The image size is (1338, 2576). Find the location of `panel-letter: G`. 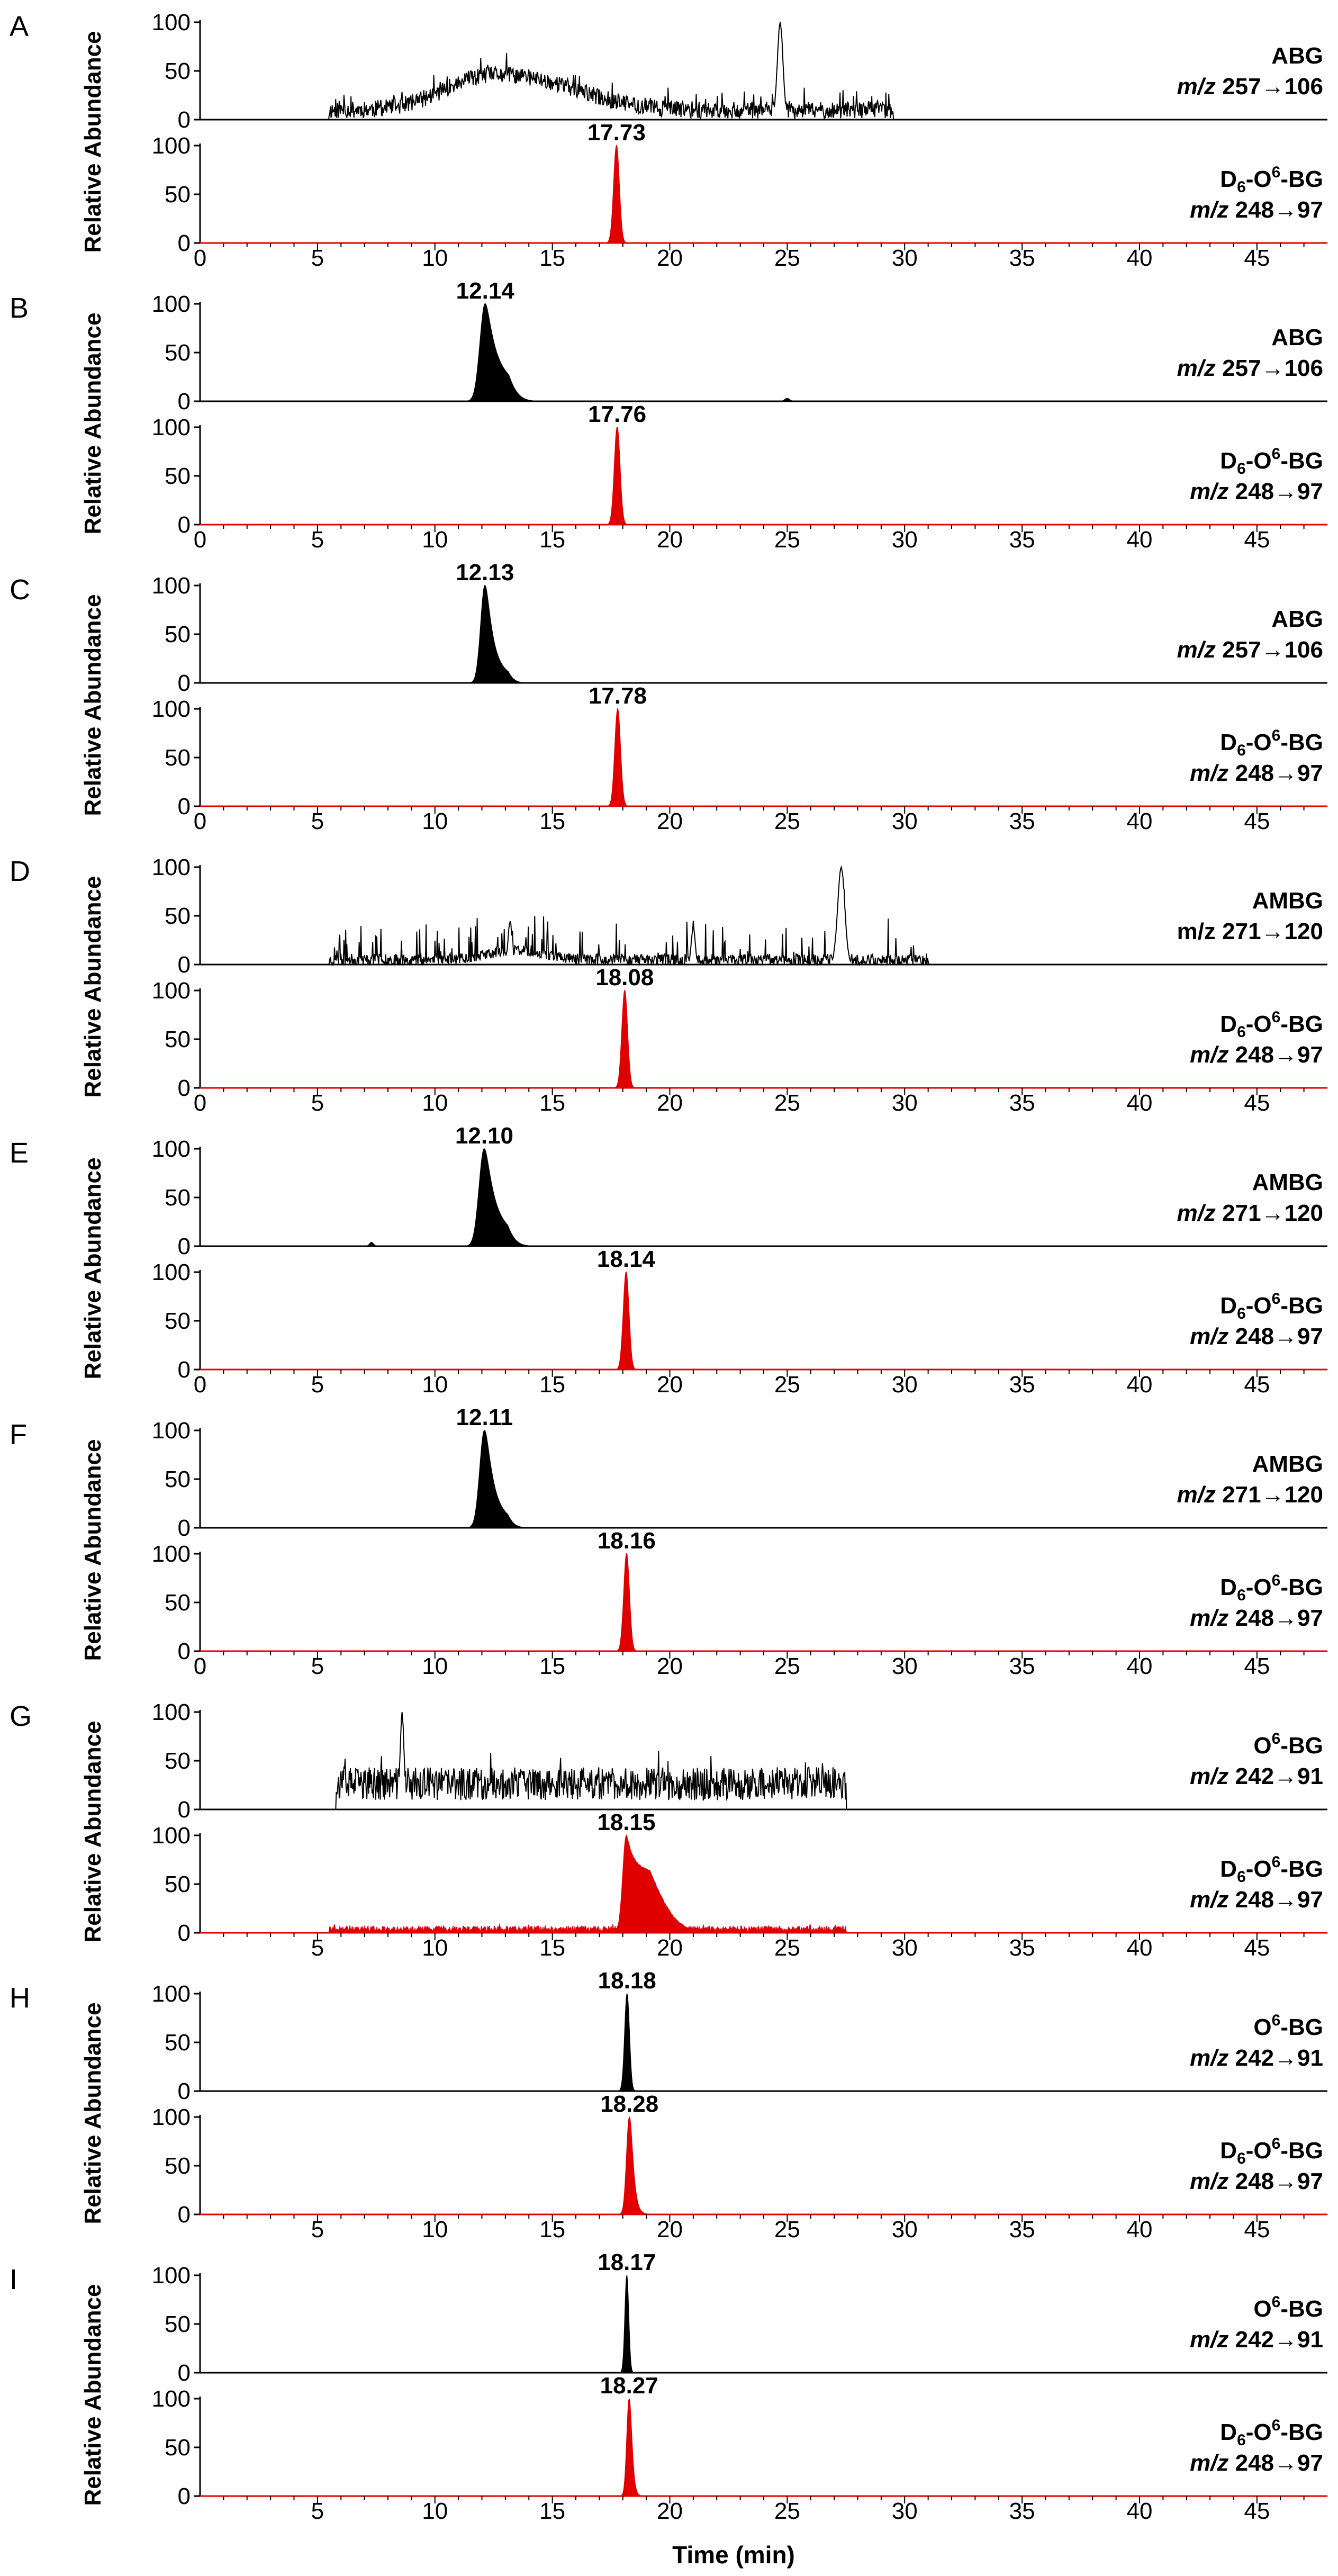

panel-letter: G is located at coordinates (21, 1716).